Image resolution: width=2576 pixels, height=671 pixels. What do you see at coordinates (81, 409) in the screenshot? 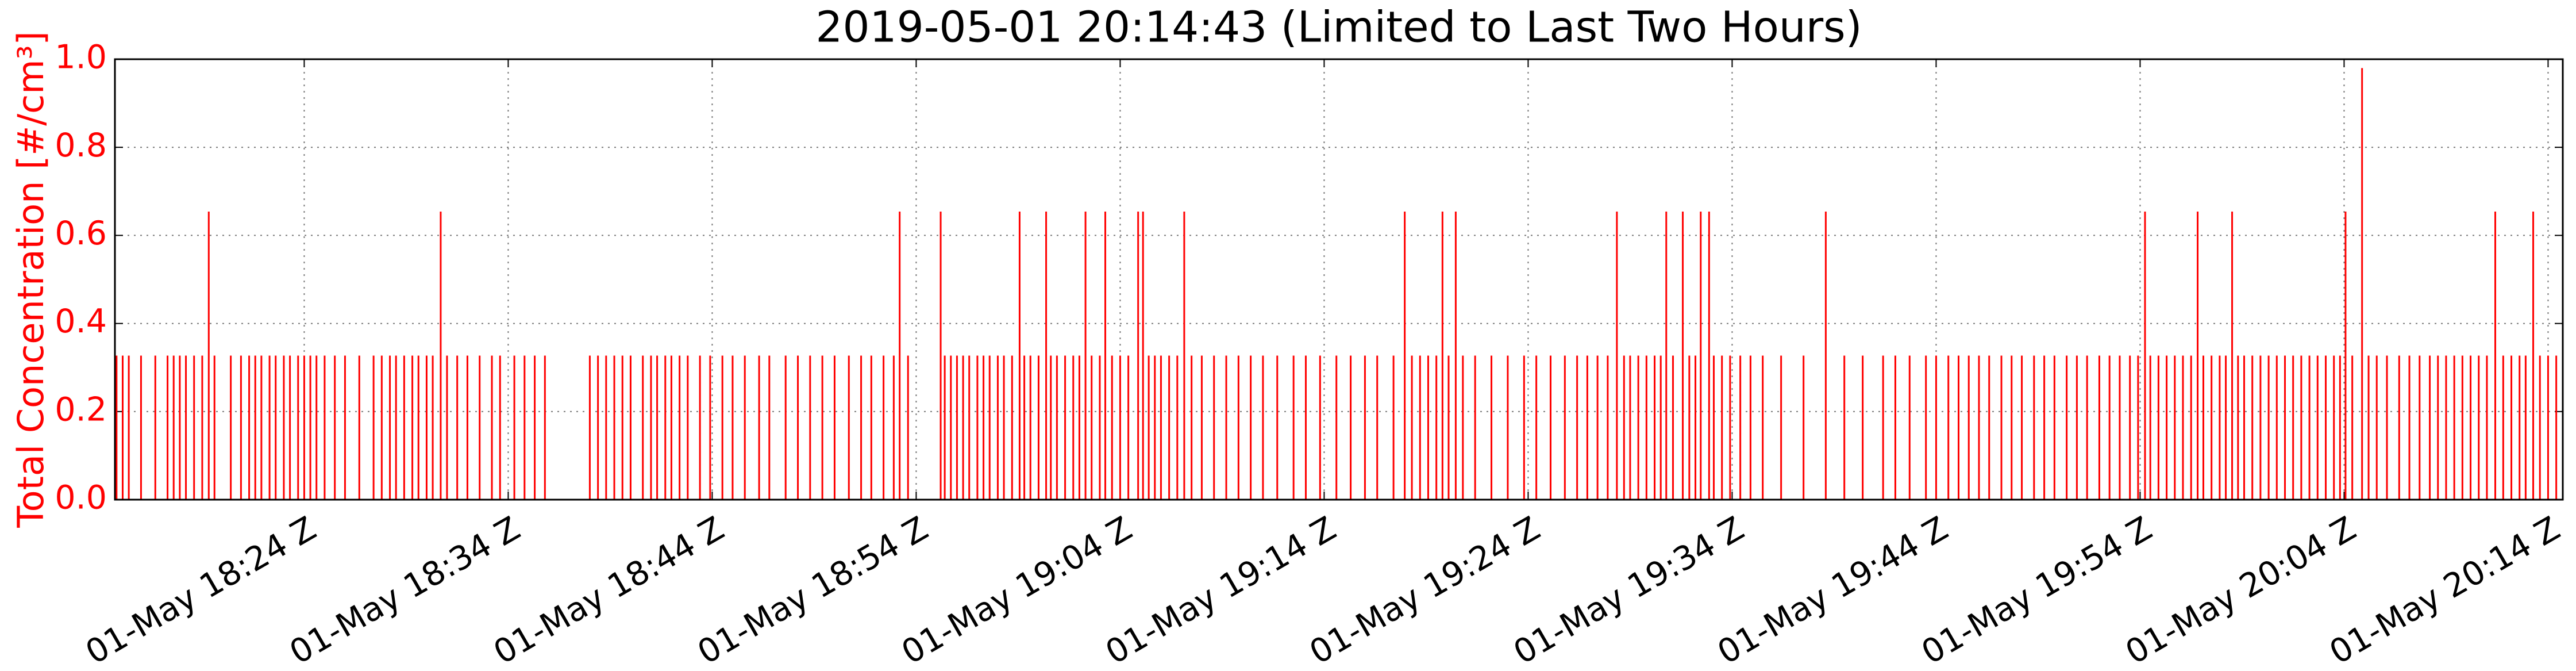
I see `y-tick-label: 0.2` at bounding box center [81, 409].